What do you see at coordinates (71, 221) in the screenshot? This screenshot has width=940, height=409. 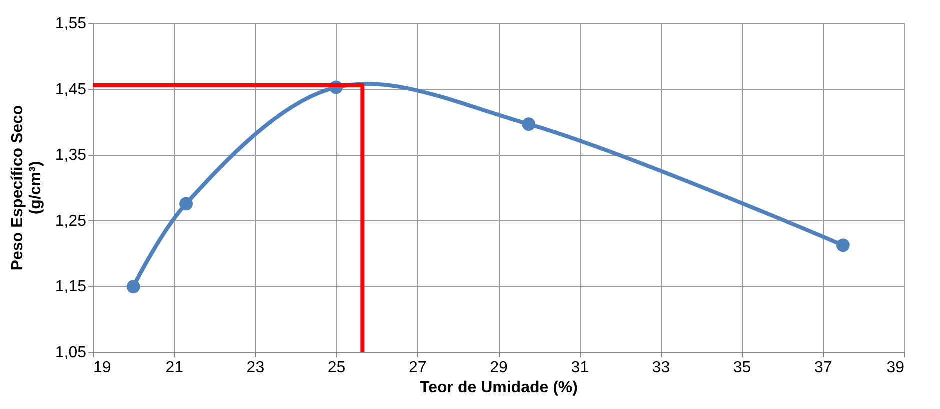 I see `y-tick-label: 1,25` at bounding box center [71, 221].